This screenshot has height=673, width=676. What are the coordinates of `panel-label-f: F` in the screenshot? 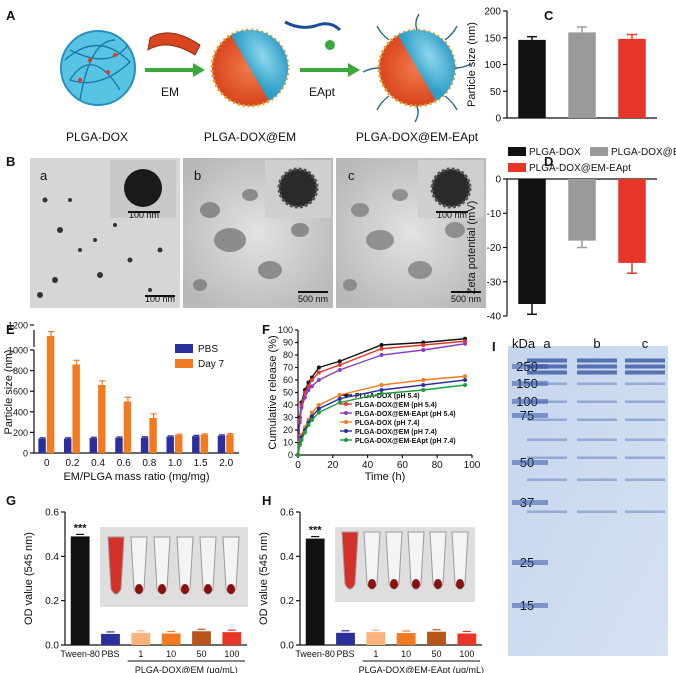 It's located at (266, 329).